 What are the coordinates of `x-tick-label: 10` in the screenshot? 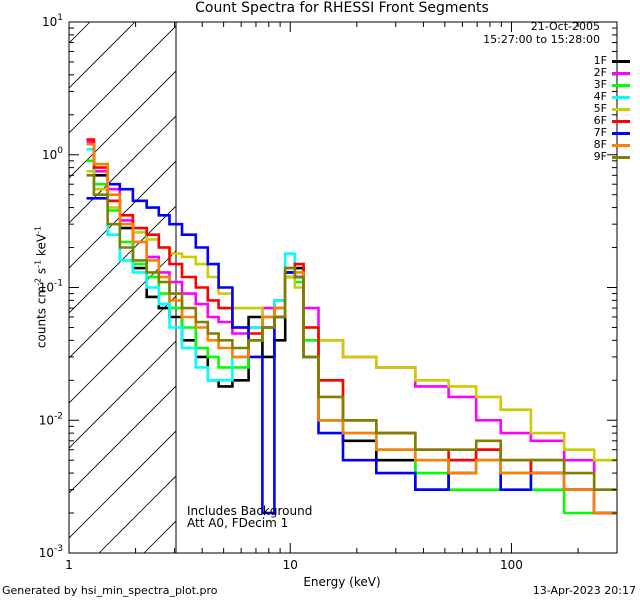 It's located at (290, 565).